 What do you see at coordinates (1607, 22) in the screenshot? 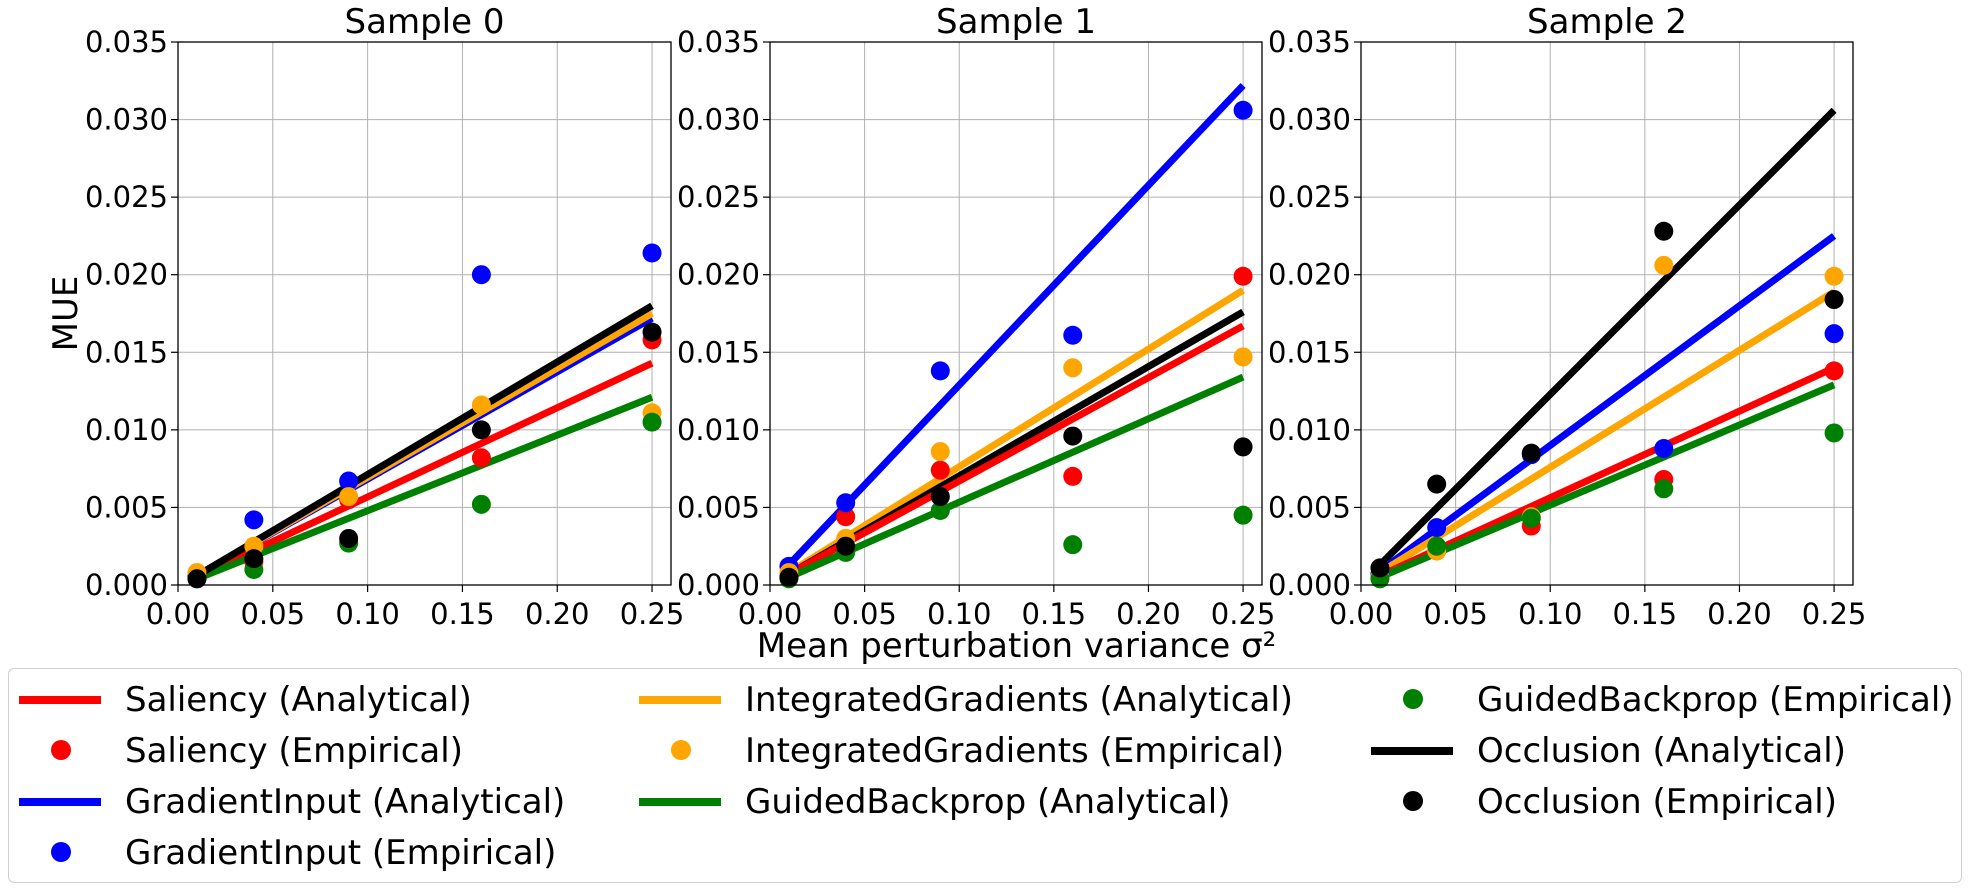
I see `panel-title: Sample 2` at bounding box center [1607, 22].